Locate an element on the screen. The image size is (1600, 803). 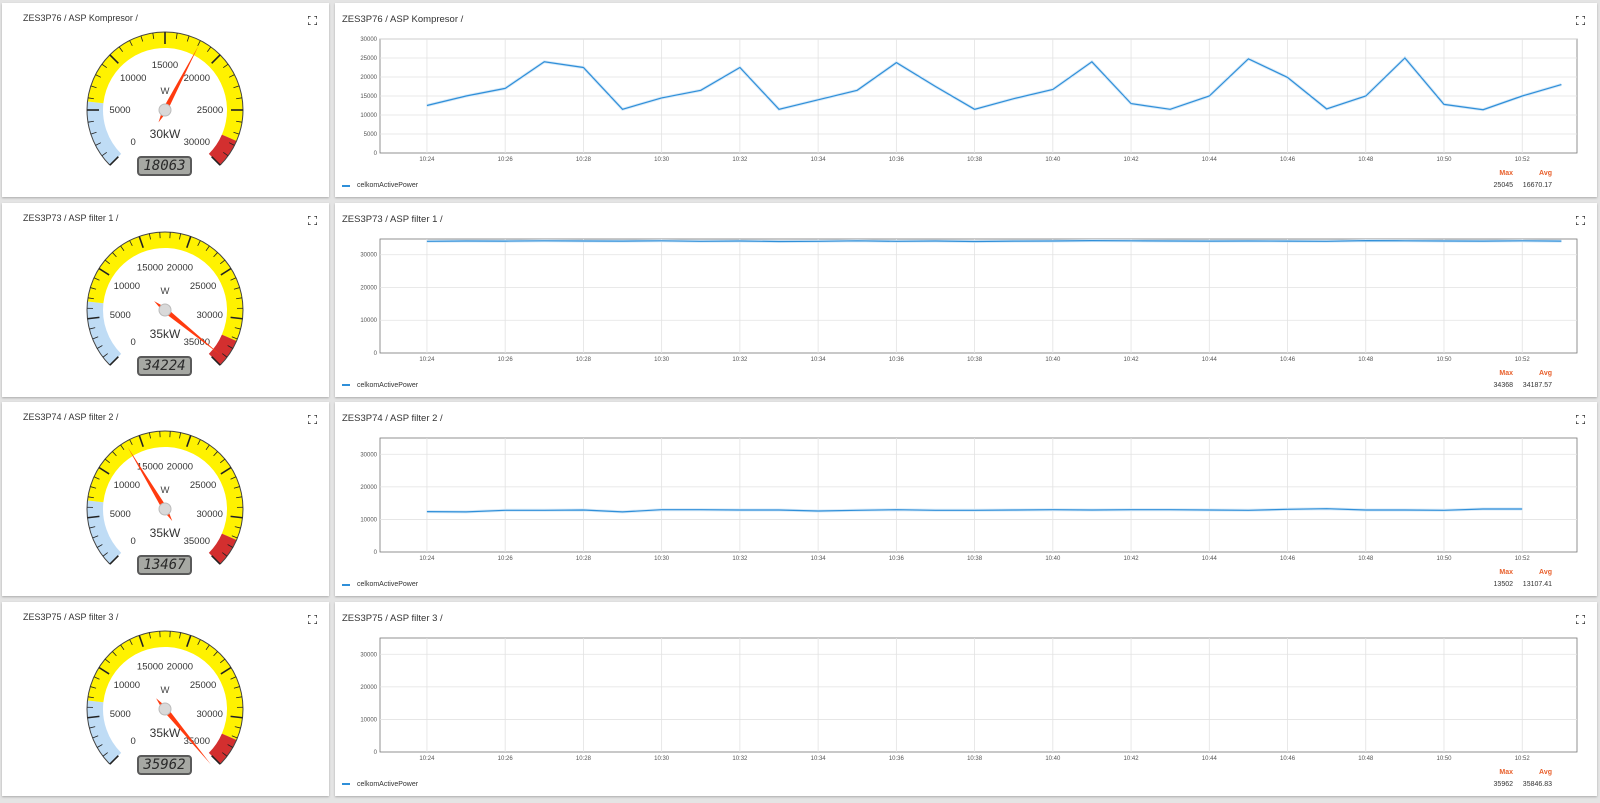
legend-swatch is located at coordinates (346, 185).